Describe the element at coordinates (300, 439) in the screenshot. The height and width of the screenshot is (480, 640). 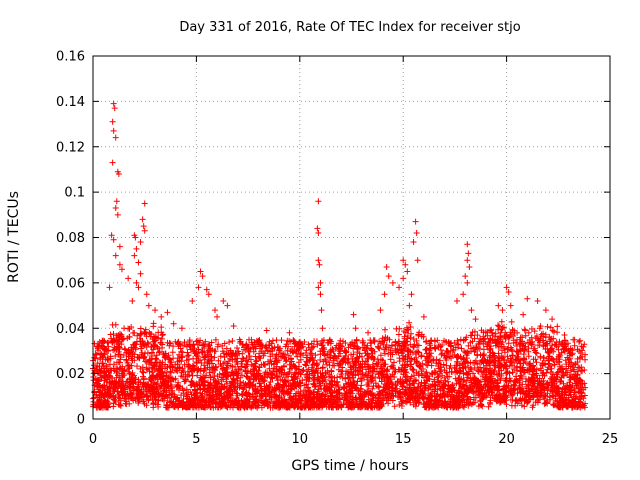
I see `x-tick-label: 10` at that location.